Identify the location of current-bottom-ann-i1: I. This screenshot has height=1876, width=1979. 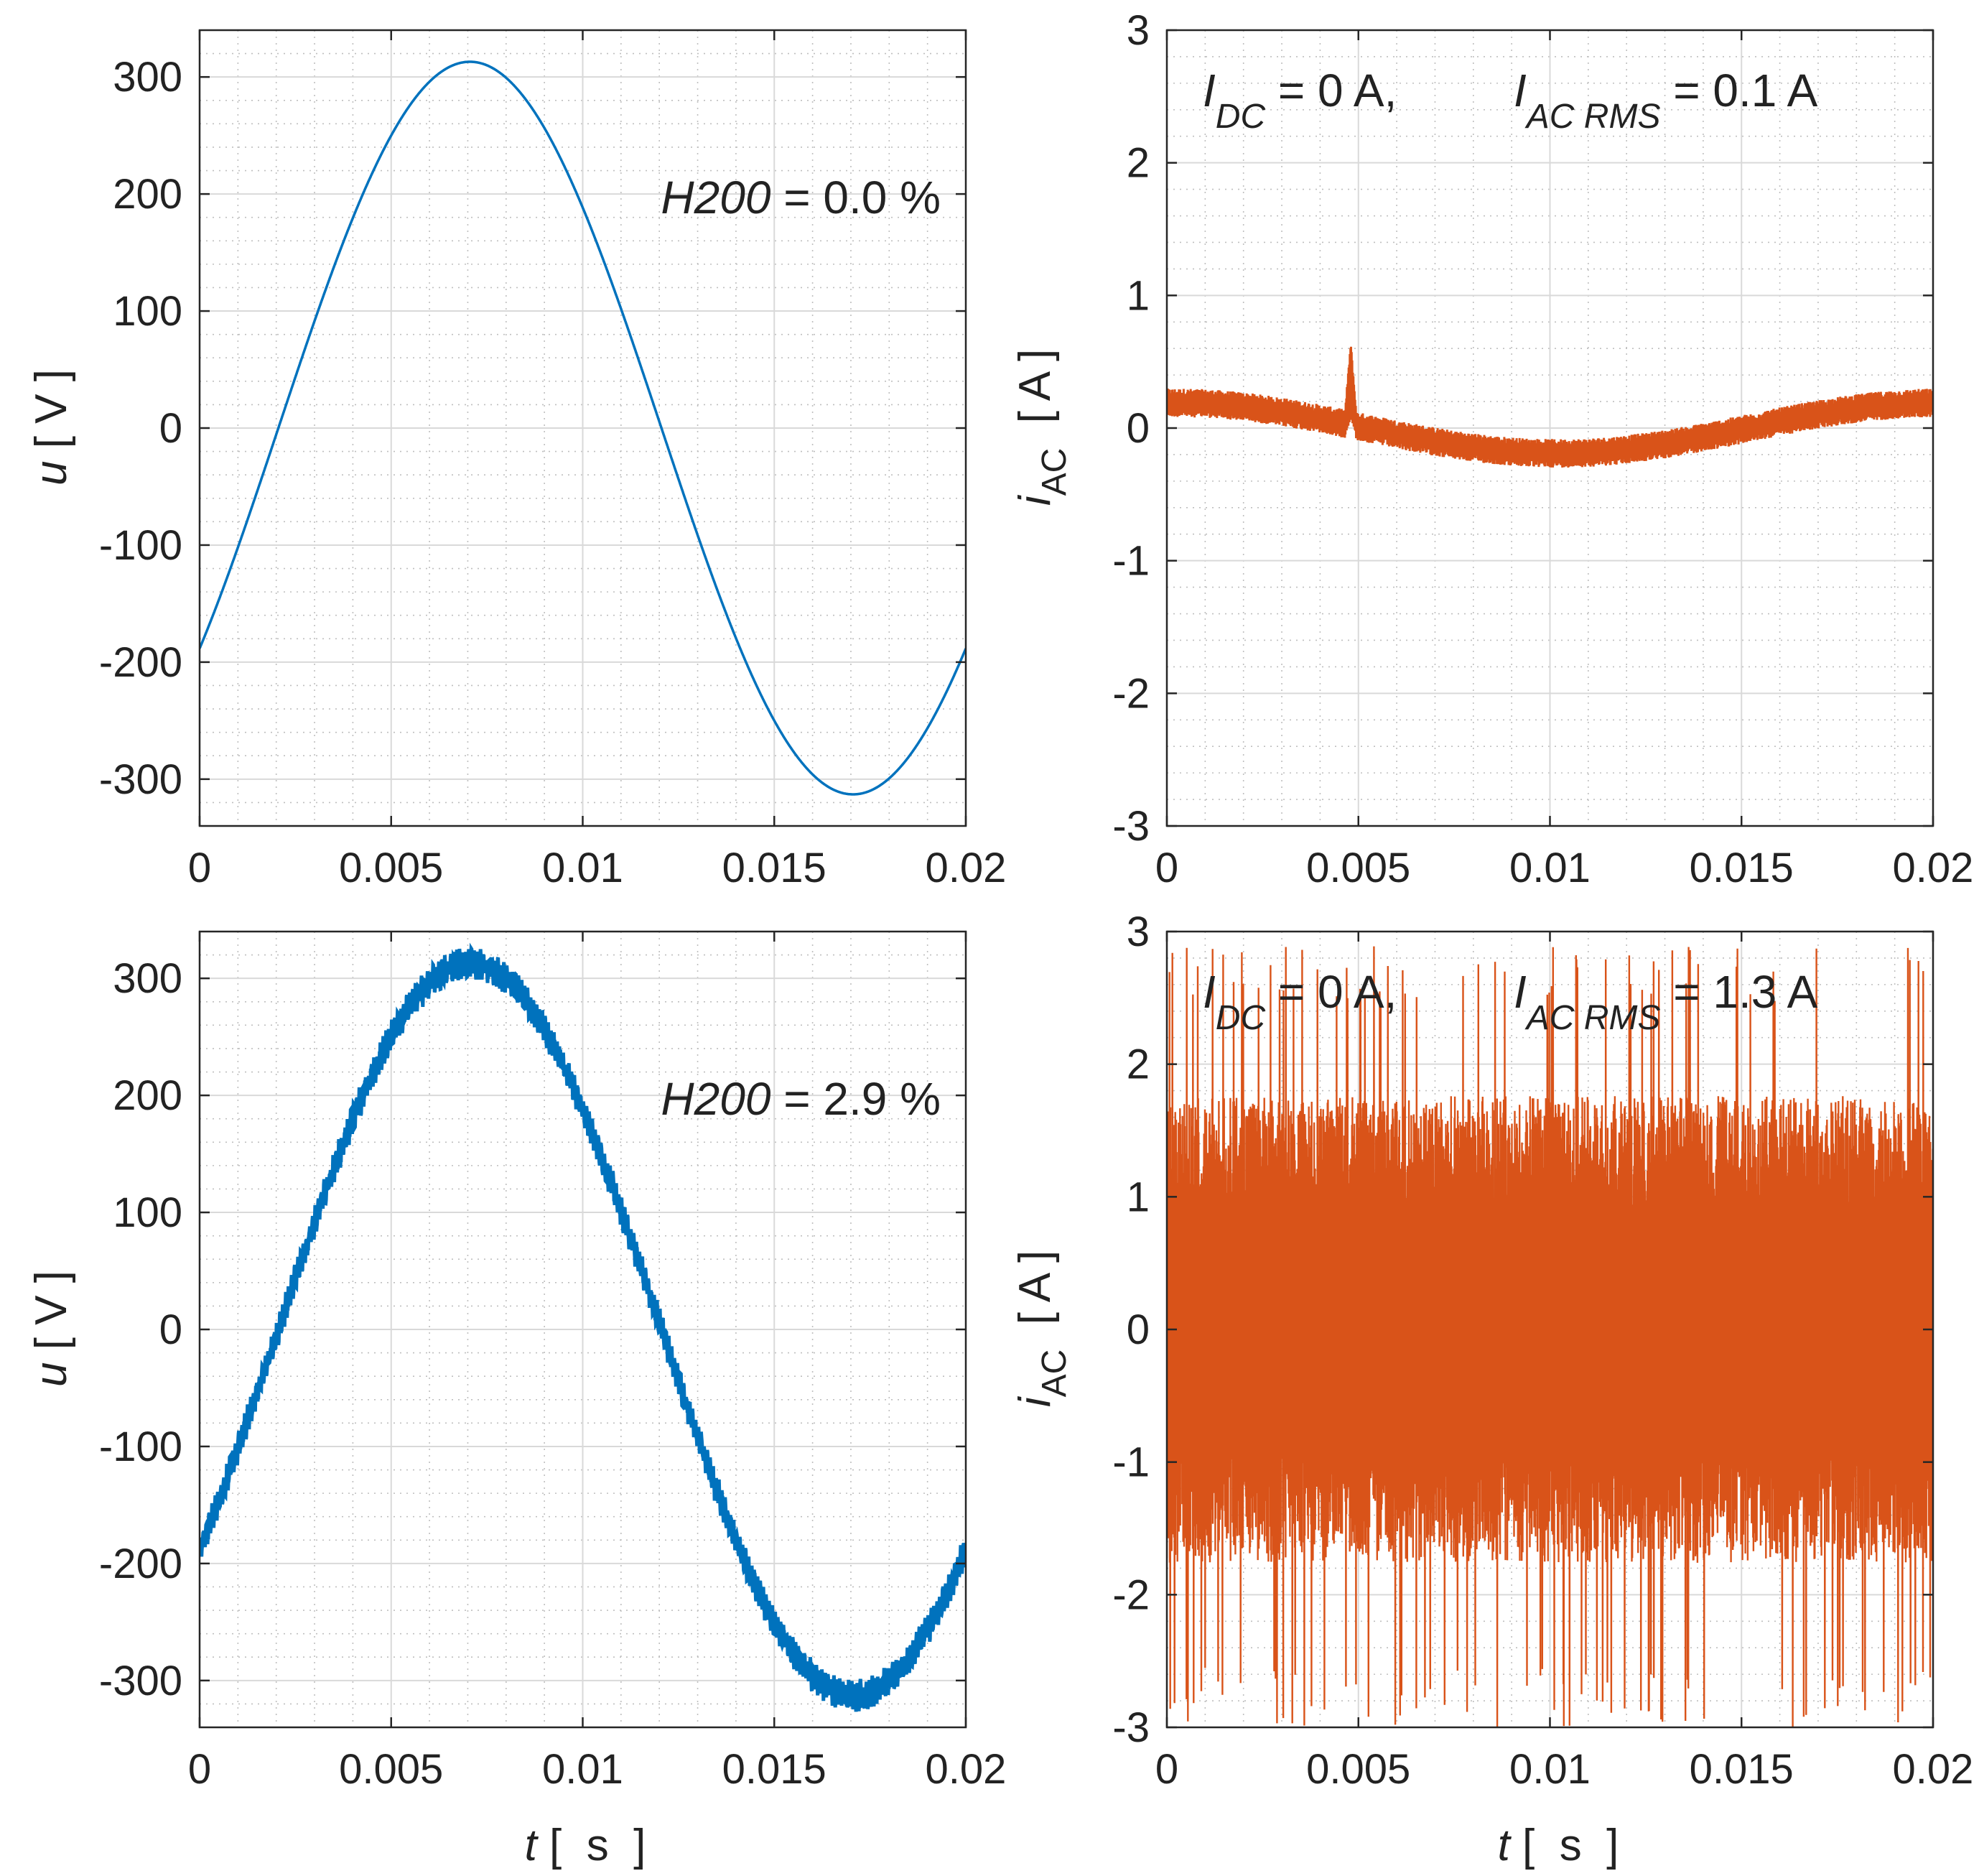
(1209, 992).